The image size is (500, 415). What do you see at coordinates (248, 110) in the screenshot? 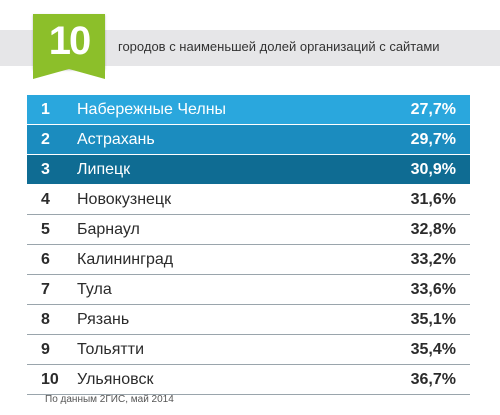
I see `table-row: 1 Набережные Челны 27,7%` at bounding box center [248, 110].